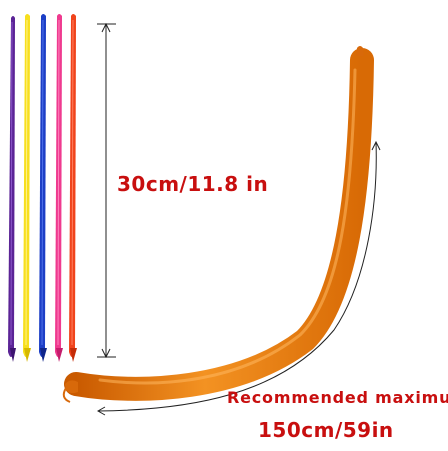 The width and height of the screenshot is (448, 451). What do you see at coordinates (12, 189) in the screenshot?
I see `purple-balloon` at bounding box center [12, 189].